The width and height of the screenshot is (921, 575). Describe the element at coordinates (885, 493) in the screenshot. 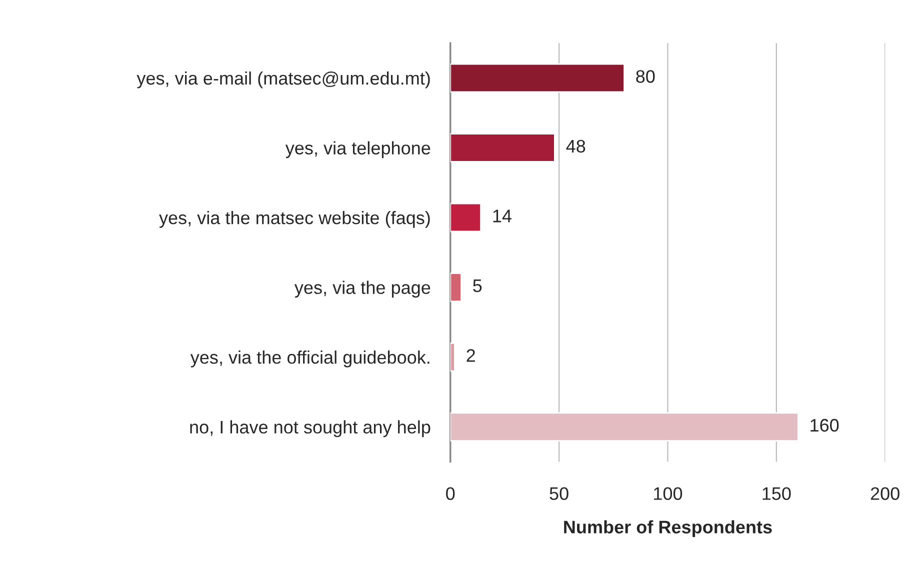

I see `x-tick-label: 200` at that location.